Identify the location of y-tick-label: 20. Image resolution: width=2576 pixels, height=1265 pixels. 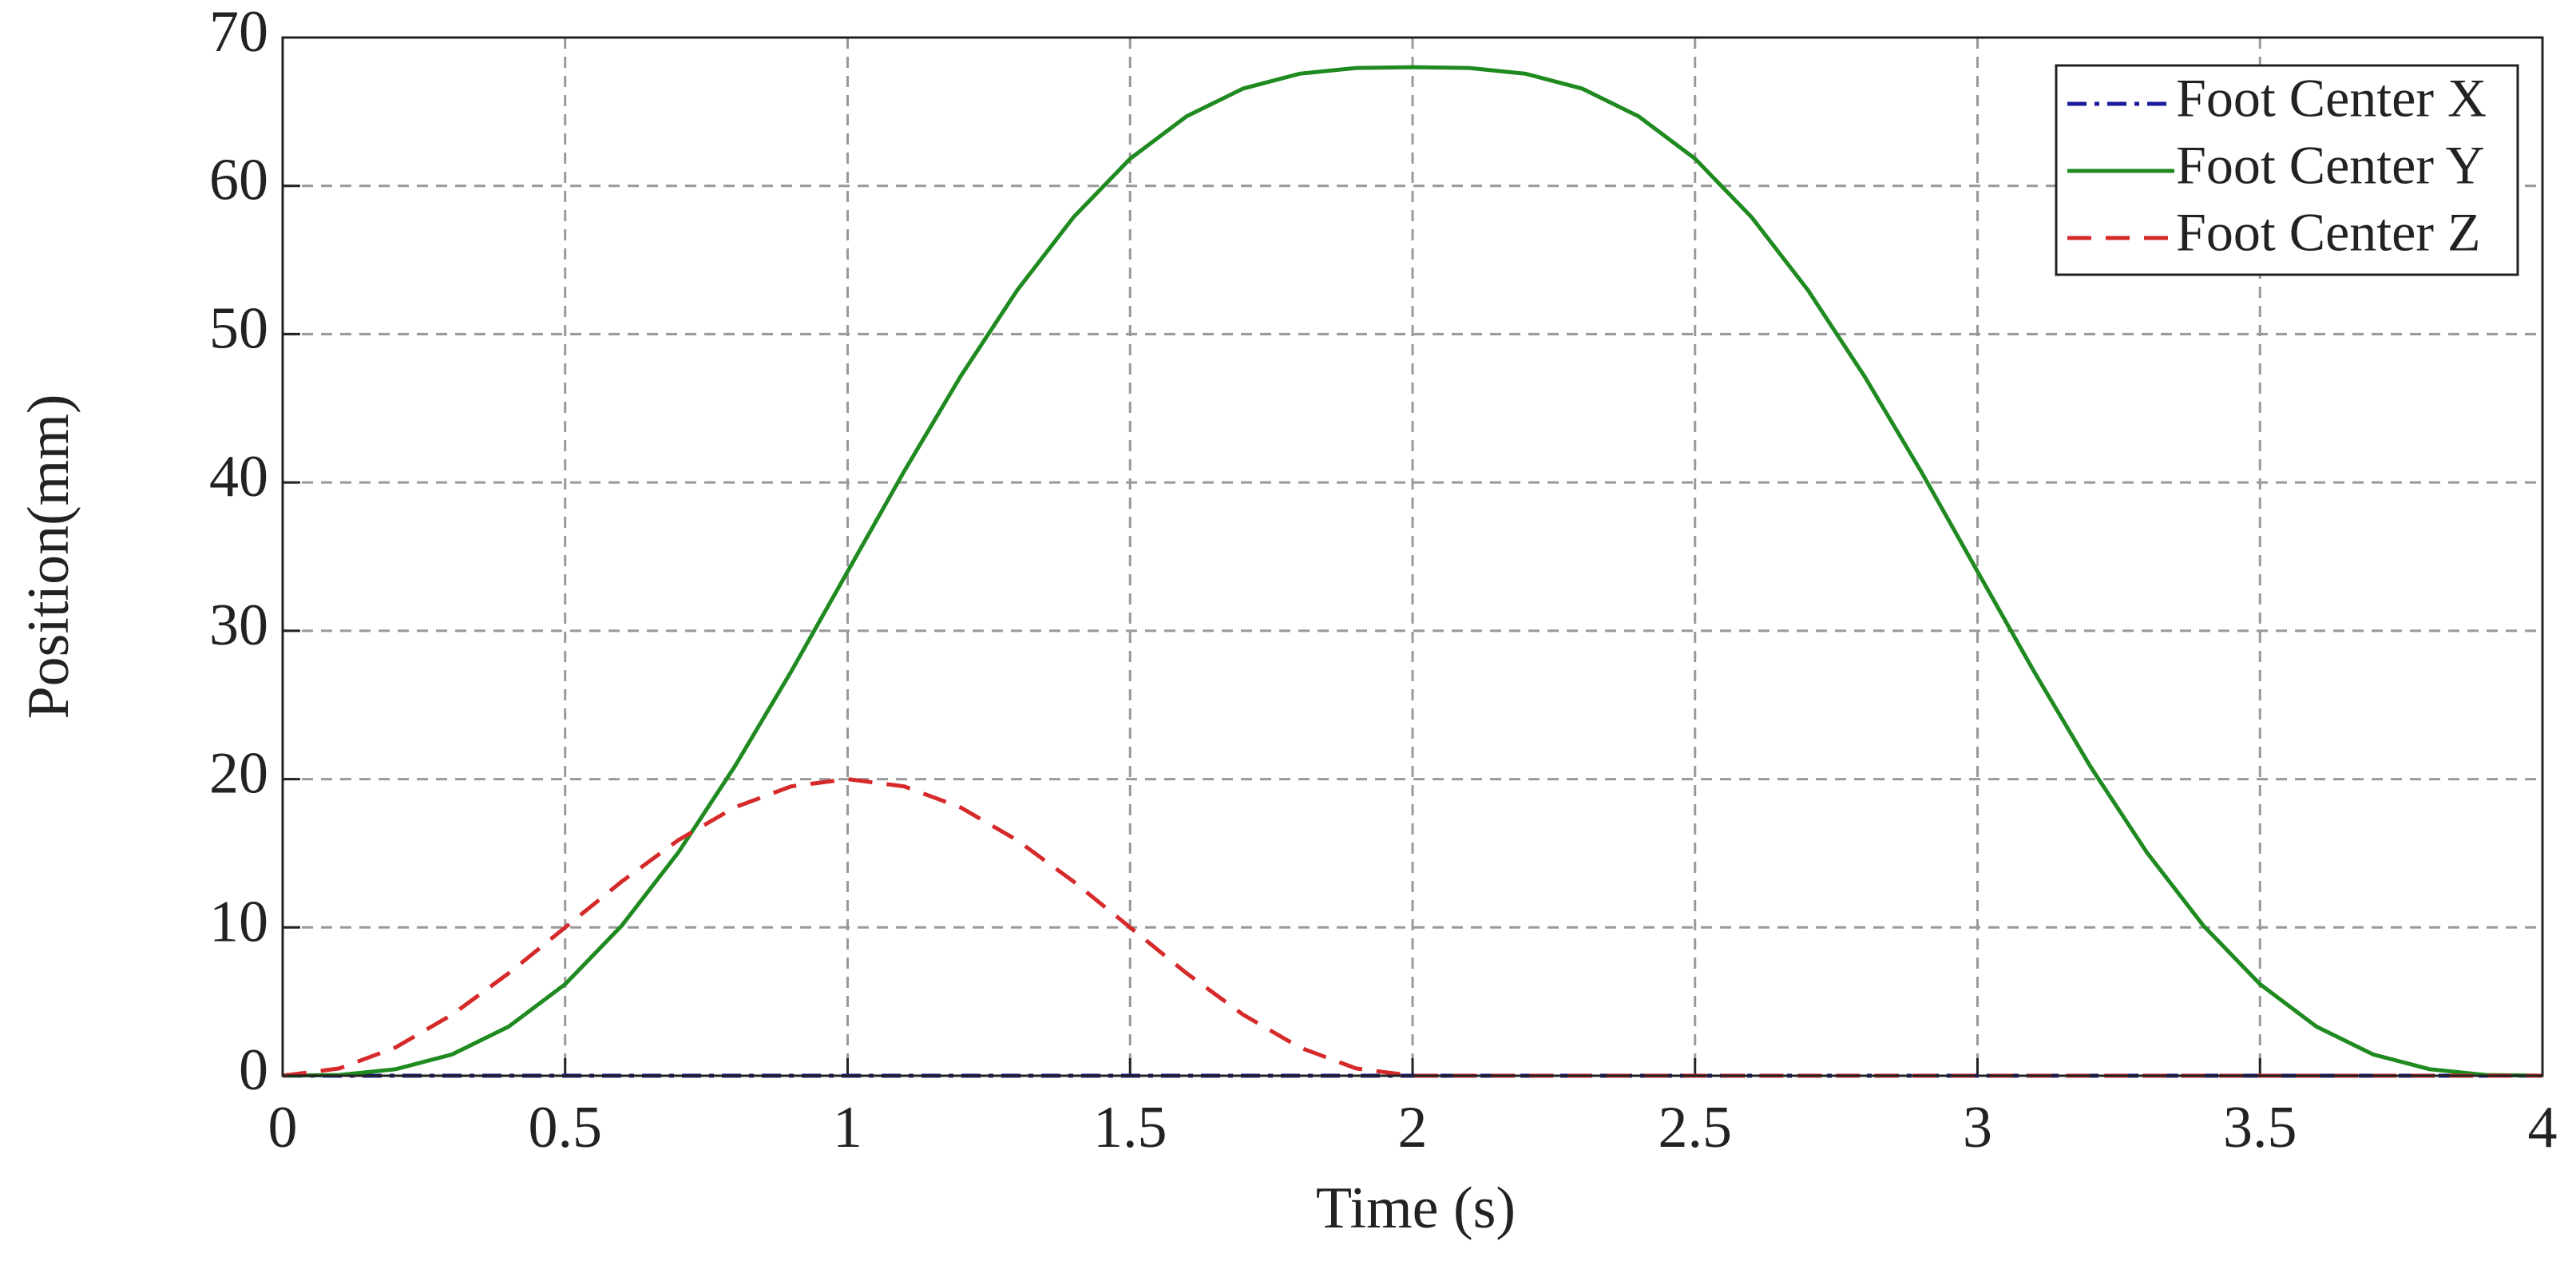
(239, 774).